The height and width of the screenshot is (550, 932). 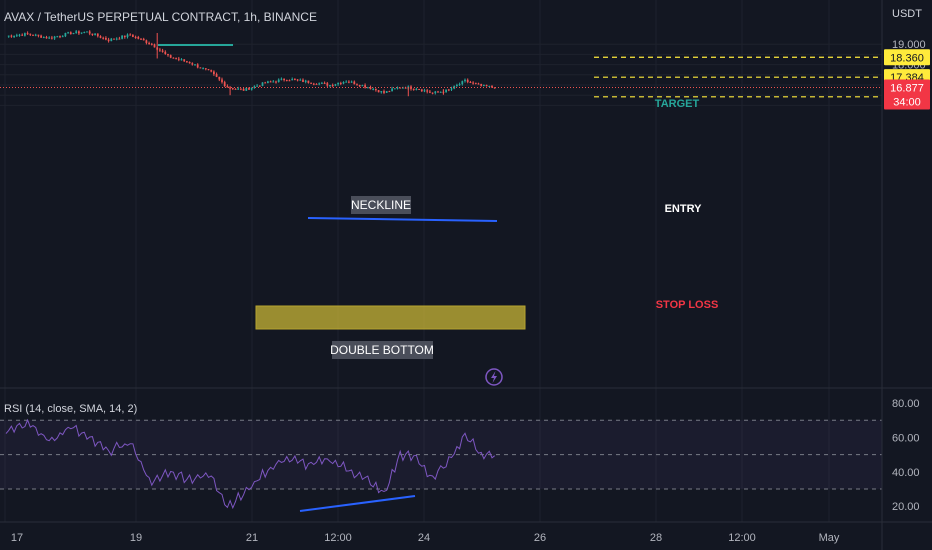 I want to click on time-tick-label: 12:00, so click(x=338, y=538).